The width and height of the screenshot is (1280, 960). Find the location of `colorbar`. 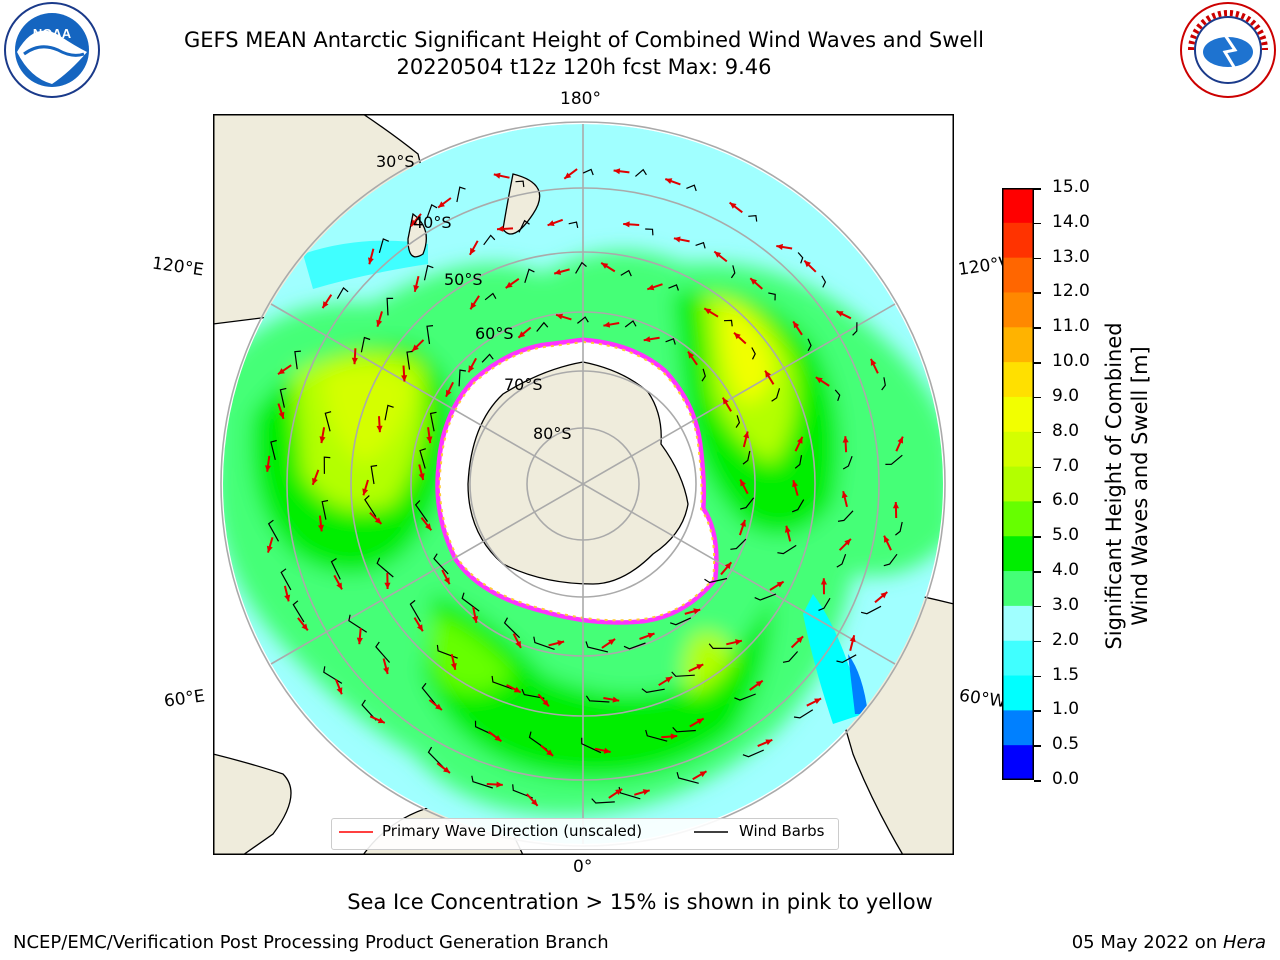

colorbar is located at coordinates (1018, 484).